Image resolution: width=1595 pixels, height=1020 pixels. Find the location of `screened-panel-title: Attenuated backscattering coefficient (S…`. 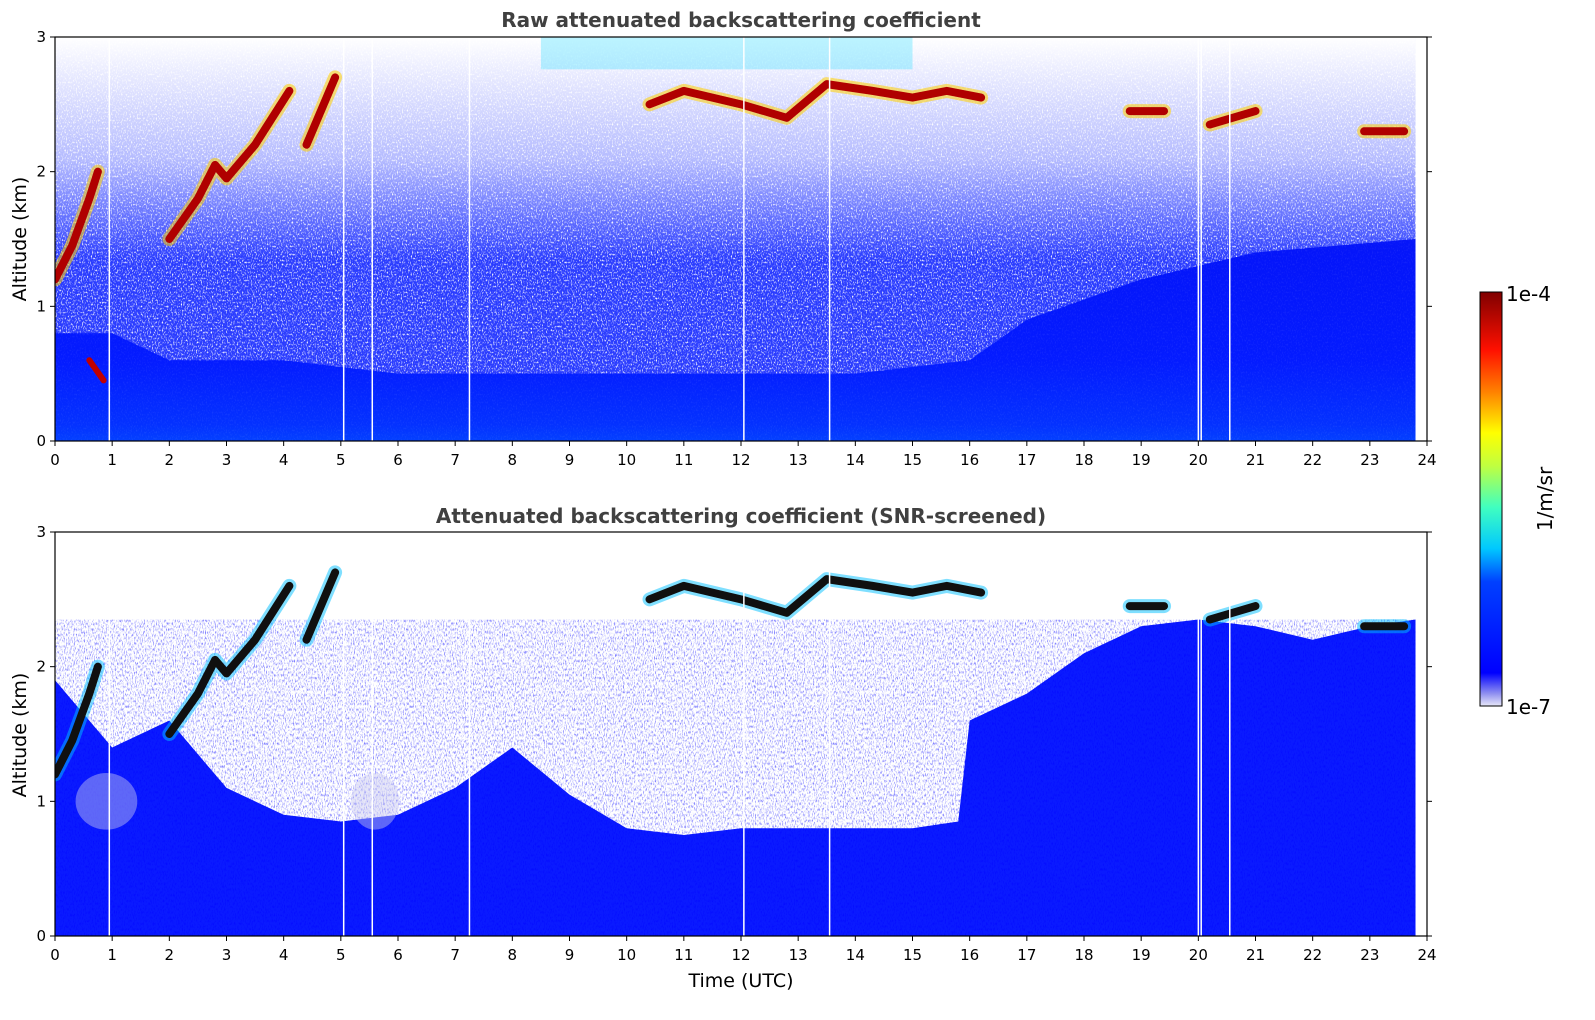

screened-panel-title: Attenuated backscattering coefficient (S… is located at coordinates (741, 516).